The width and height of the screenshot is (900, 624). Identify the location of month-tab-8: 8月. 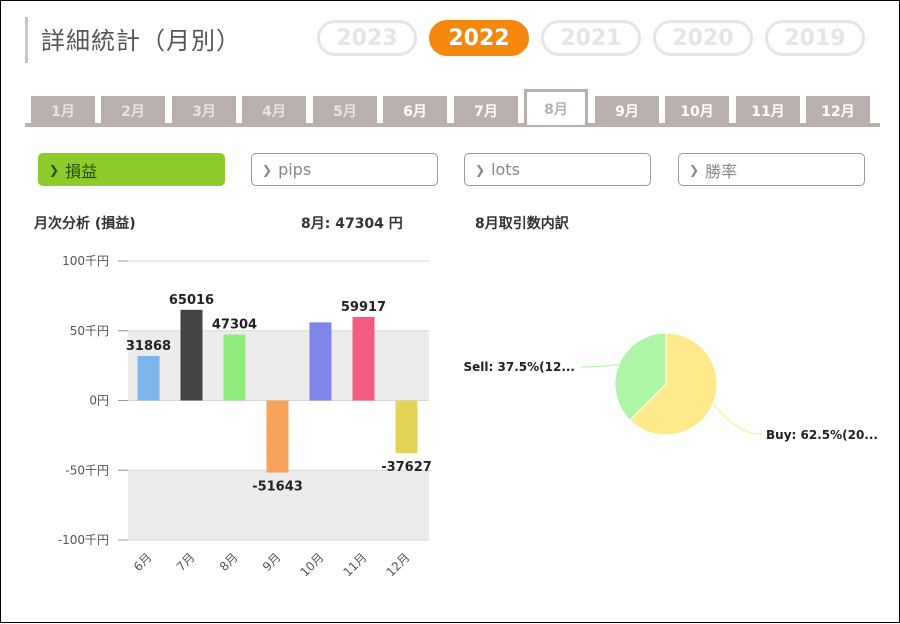
(556, 107).